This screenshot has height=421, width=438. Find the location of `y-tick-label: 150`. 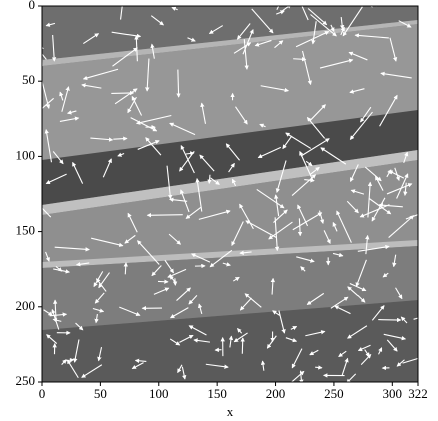

y-tick-label: 150 is located at coordinates (26, 230).